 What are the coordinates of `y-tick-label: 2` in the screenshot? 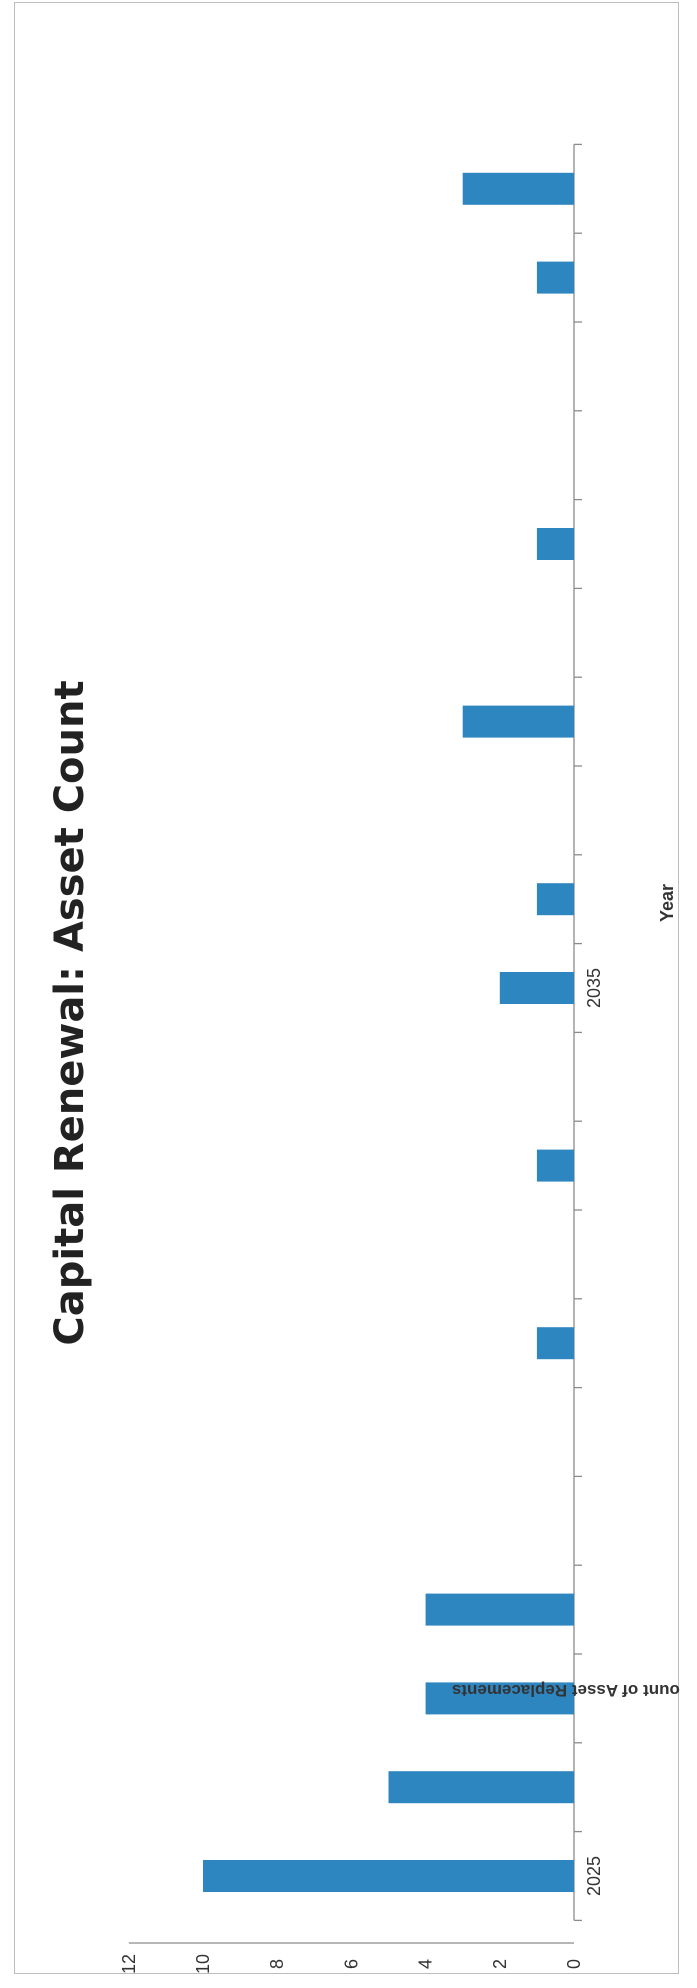 It's located at (500, 1964).